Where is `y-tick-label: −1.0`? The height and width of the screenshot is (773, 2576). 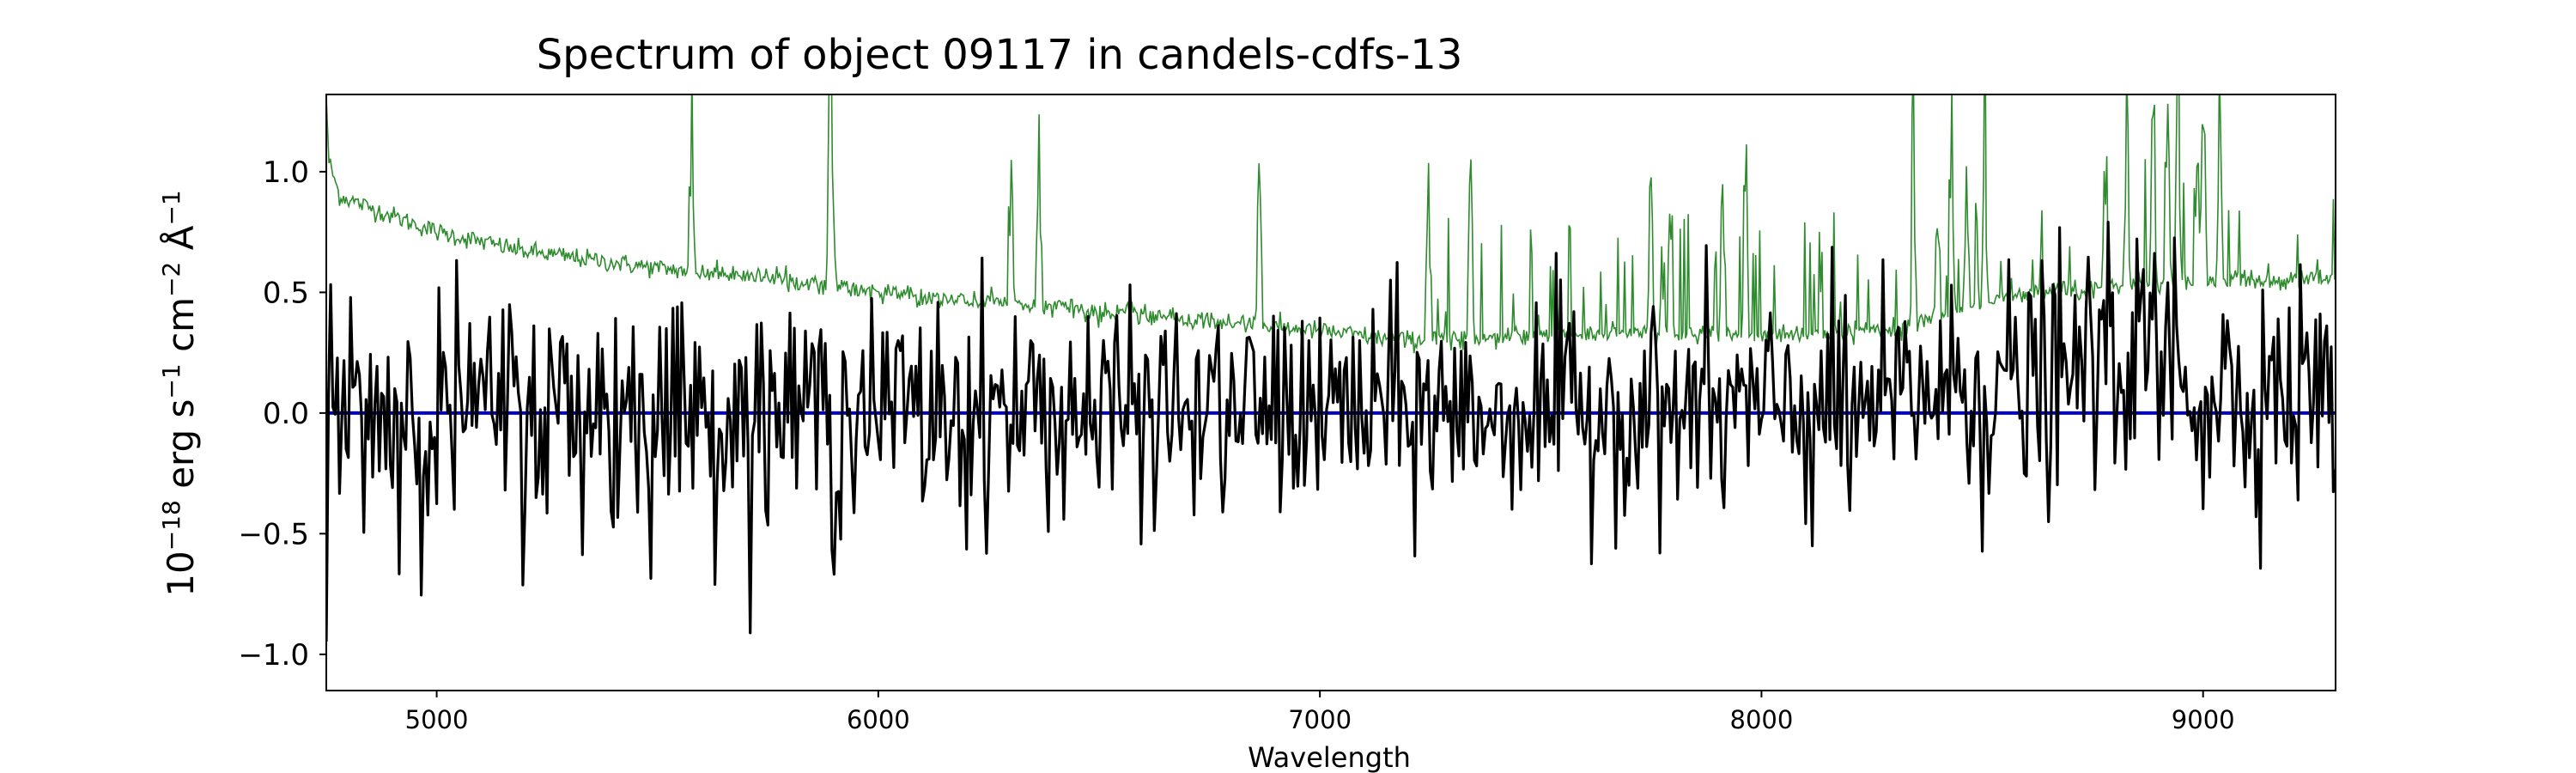
y-tick-label: −1.0 is located at coordinates (273, 655).